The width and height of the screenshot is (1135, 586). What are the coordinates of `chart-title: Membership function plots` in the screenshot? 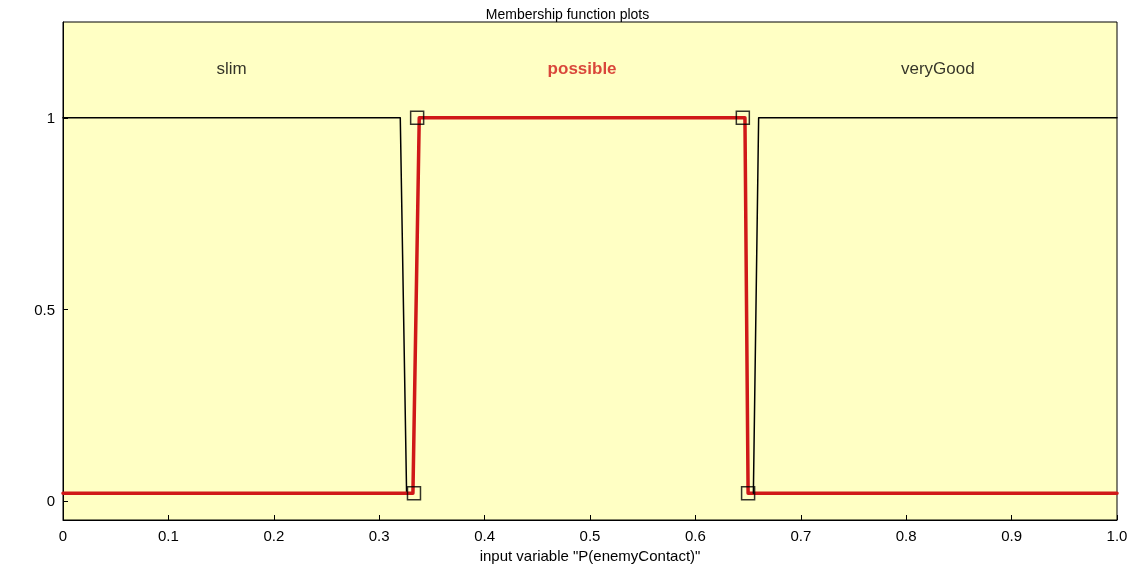 It's located at (567, 14).